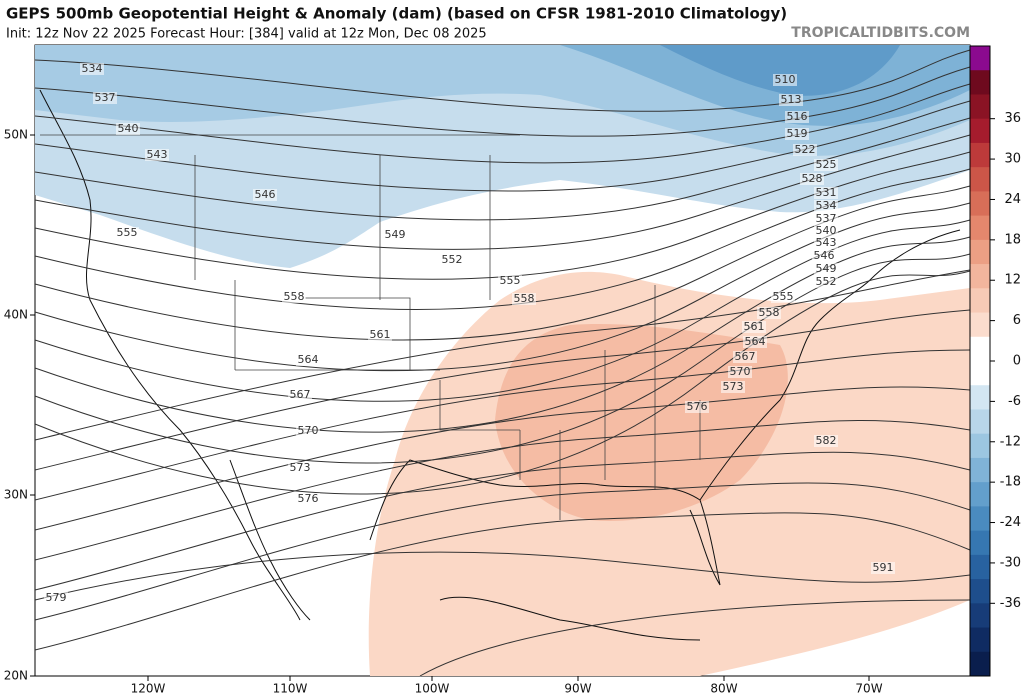 The height and width of the screenshot is (696, 1024). I want to click on colorbar-label: 6, so click(1017, 320).